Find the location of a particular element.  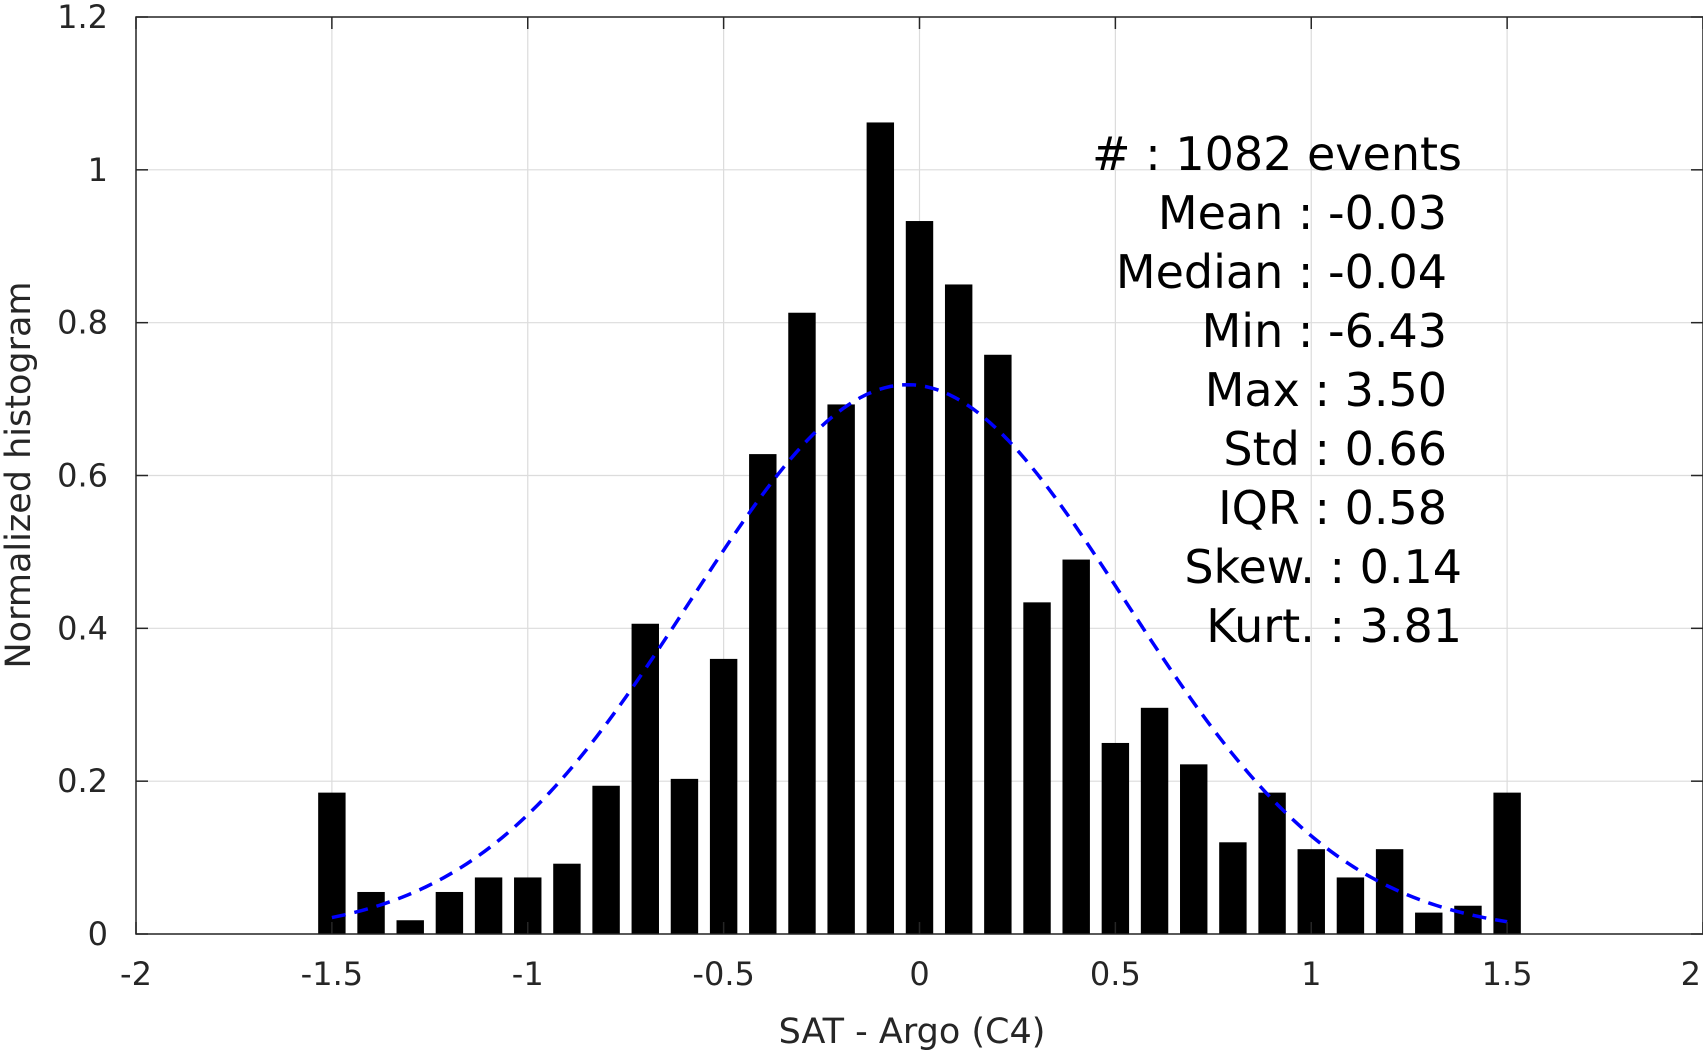

stat-line: Min : -6.43 is located at coordinates (1324, 331).